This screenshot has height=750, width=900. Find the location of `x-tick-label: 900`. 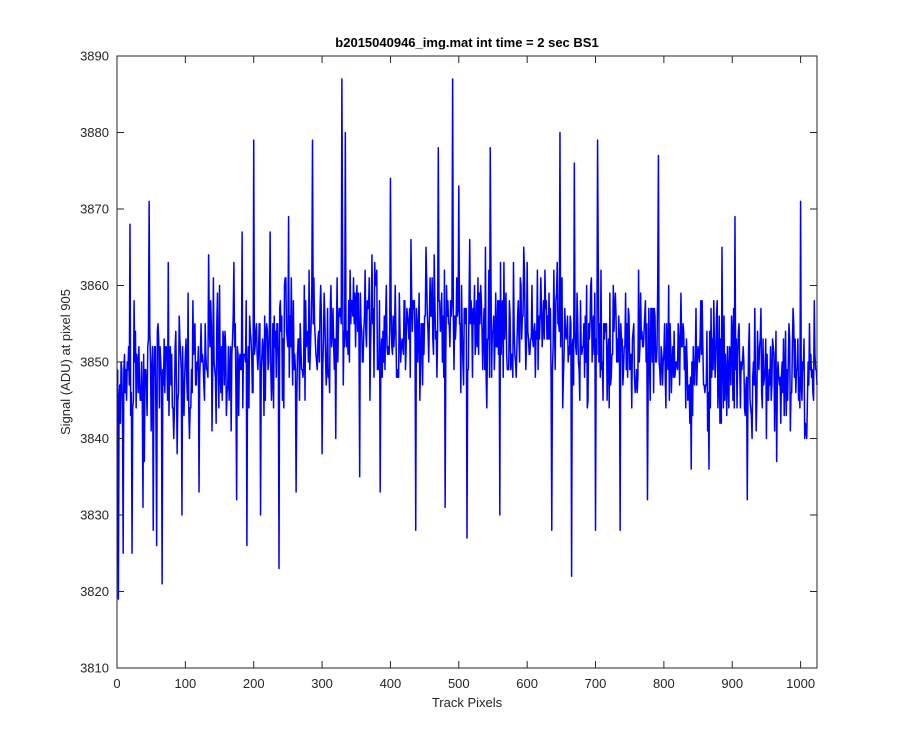

x-tick-label: 900 is located at coordinates (732, 683).